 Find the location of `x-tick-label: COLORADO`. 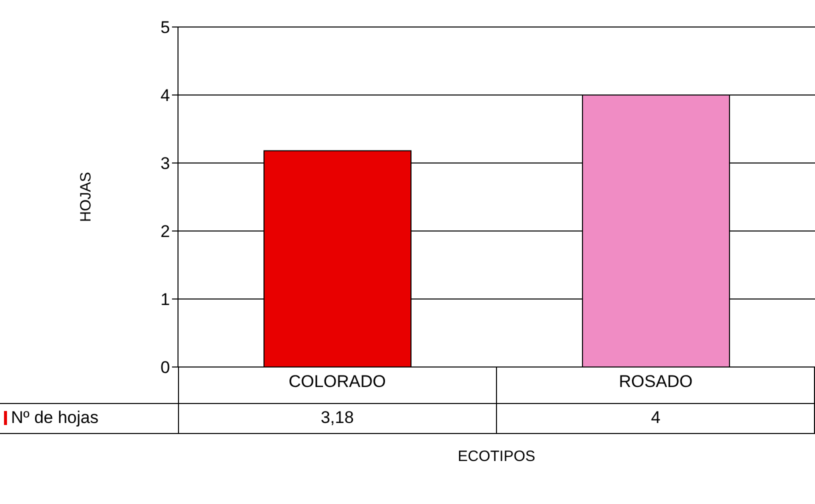

x-tick-label: COLORADO is located at coordinates (337, 382).